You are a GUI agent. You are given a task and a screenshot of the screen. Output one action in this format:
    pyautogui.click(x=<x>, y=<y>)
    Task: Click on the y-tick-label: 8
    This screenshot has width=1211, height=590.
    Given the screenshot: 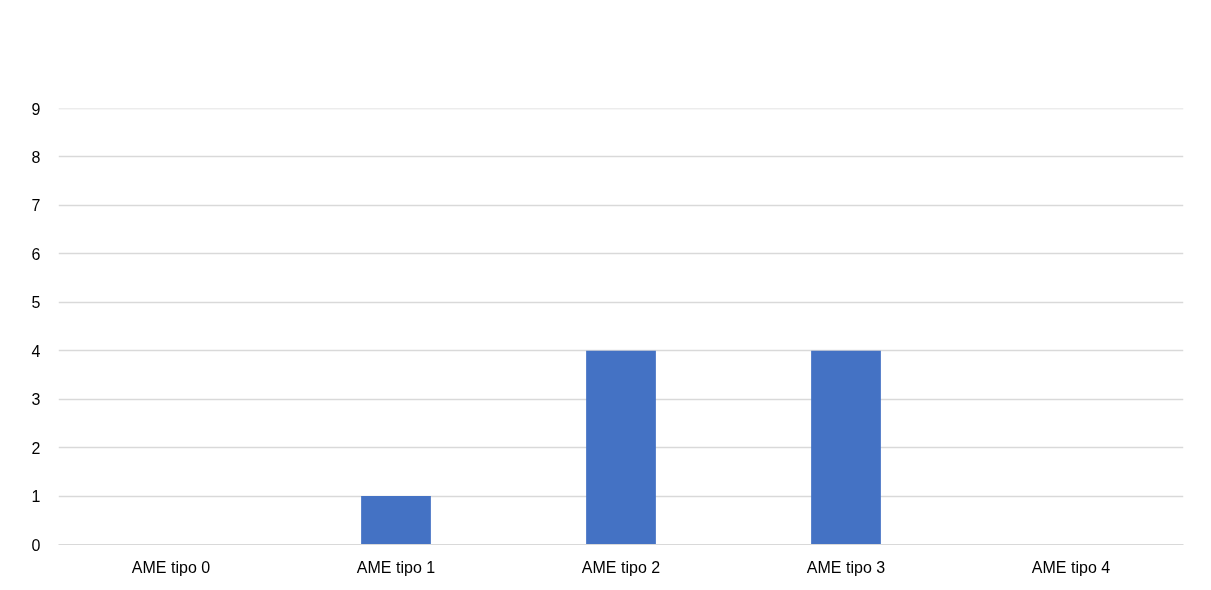 What is the action you would take?
    pyautogui.click(x=36, y=157)
    